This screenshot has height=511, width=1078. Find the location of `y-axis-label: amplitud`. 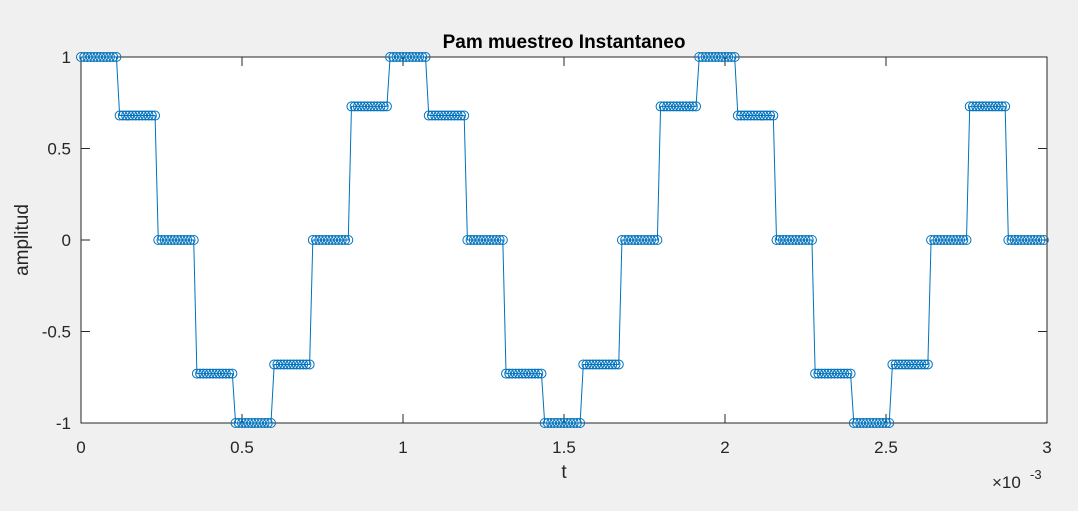

y-axis-label: amplitud is located at coordinates (22, 240).